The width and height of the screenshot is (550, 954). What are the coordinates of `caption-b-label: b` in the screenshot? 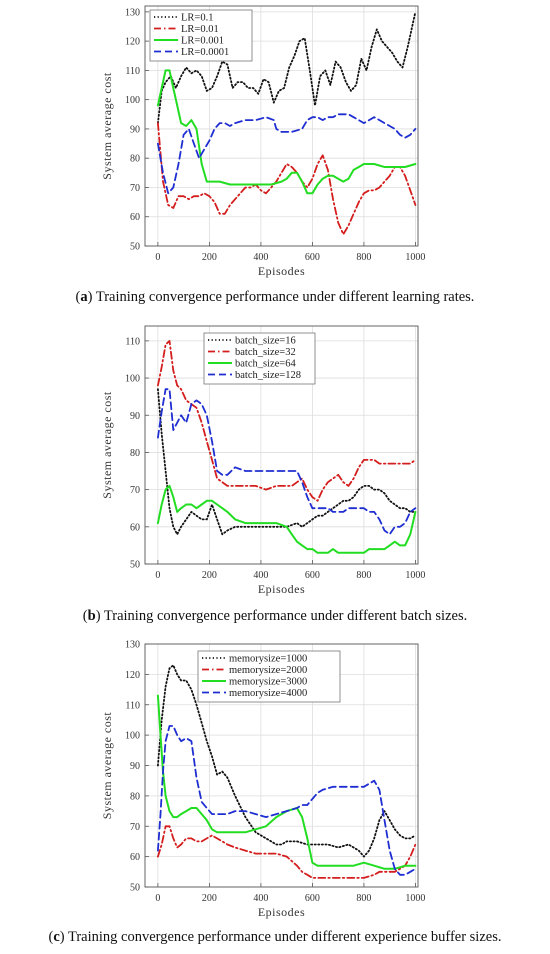 It's located at (91, 616).